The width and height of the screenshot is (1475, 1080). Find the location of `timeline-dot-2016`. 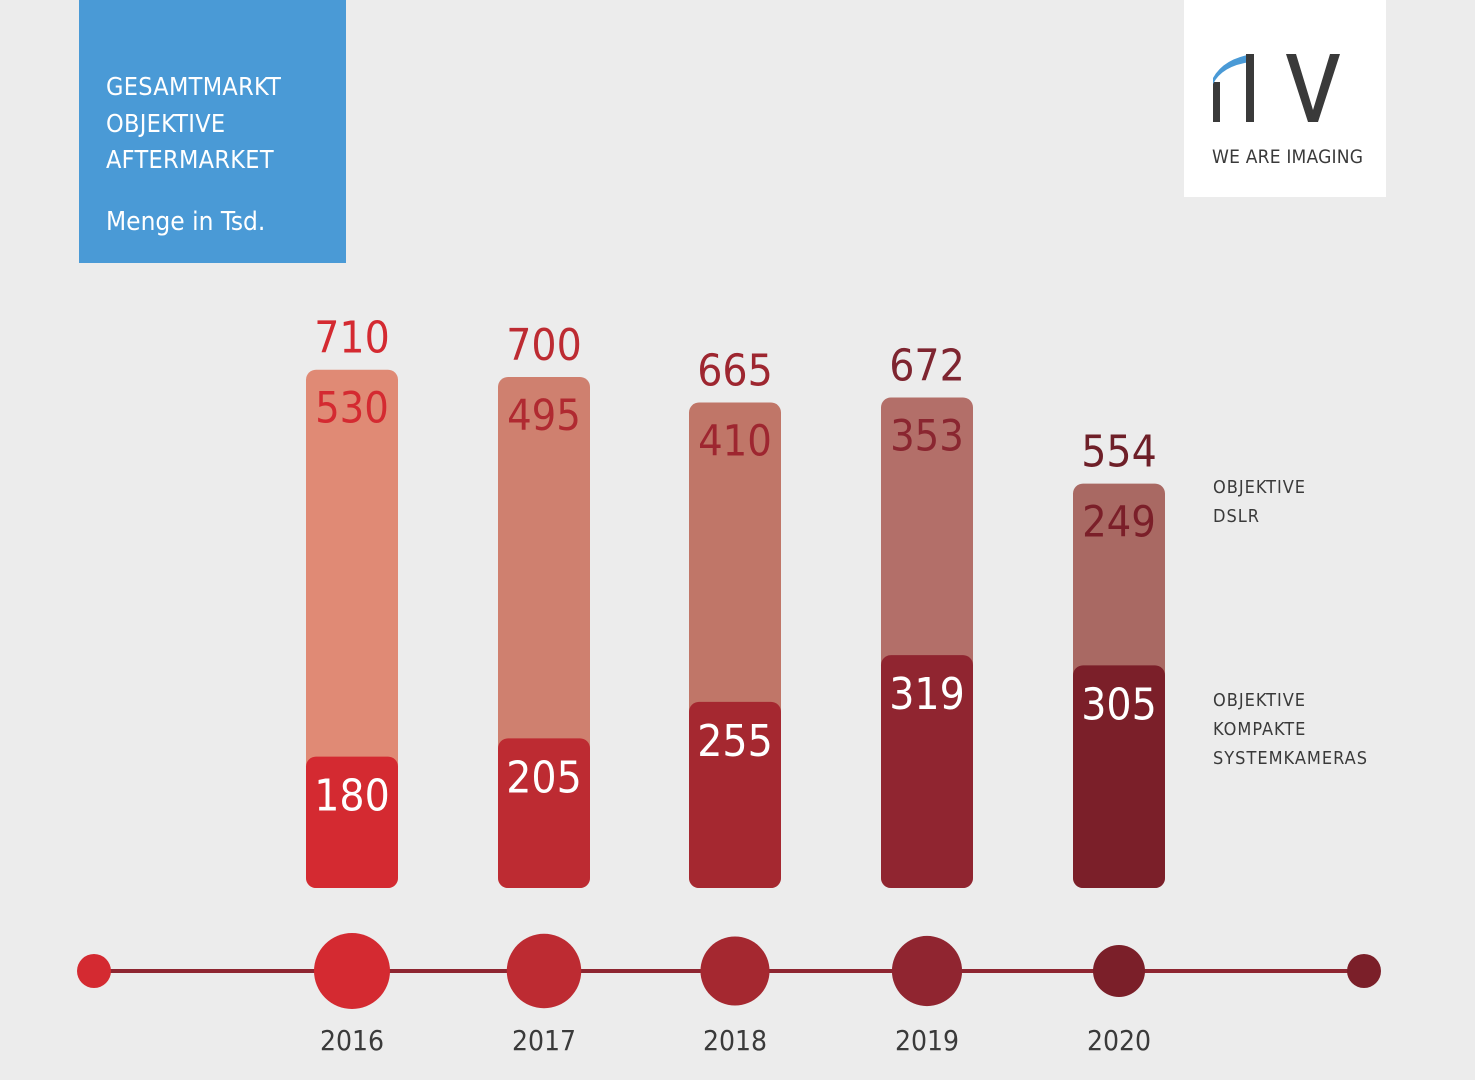

timeline-dot-2016 is located at coordinates (352, 971).